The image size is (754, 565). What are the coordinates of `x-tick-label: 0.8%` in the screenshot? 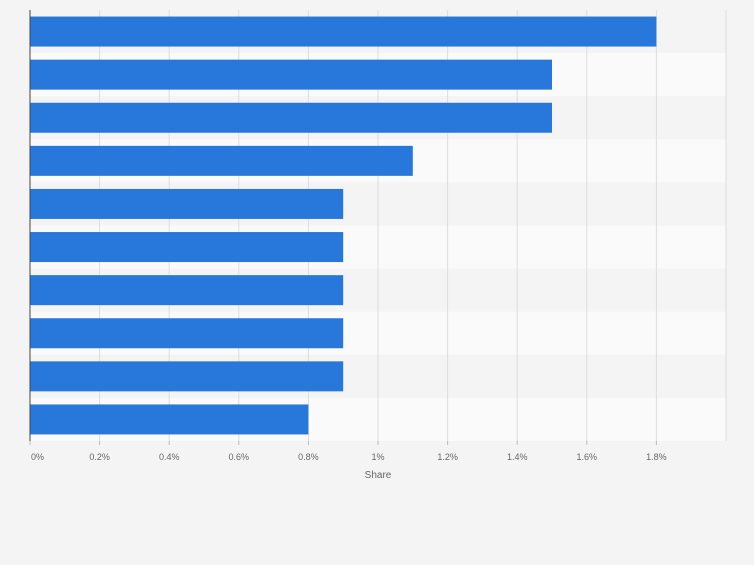 It's located at (308, 457).